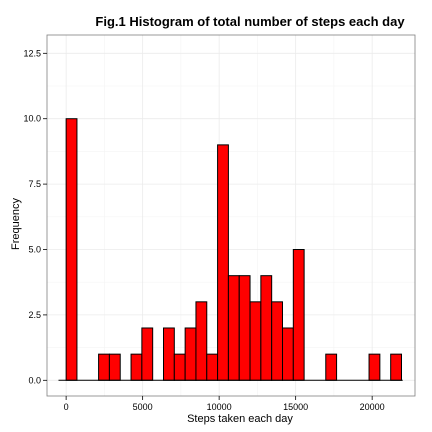 This screenshot has width=432, height=432. I want to click on y-tick-label: 10.0, so click(32, 119).